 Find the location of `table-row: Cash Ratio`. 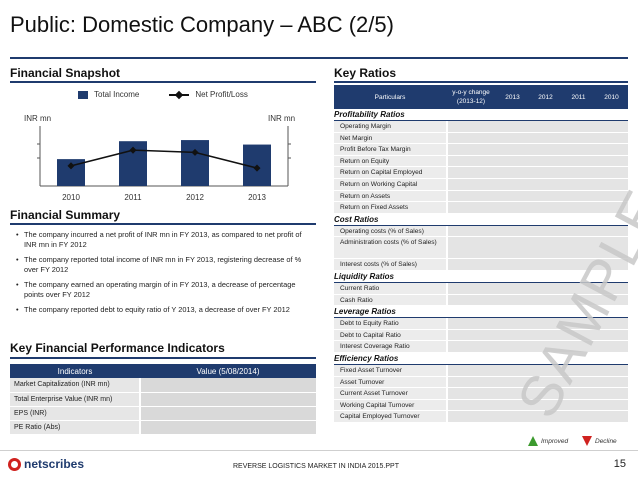

table-row: Cash Ratio is located at coordinates (481, 300).